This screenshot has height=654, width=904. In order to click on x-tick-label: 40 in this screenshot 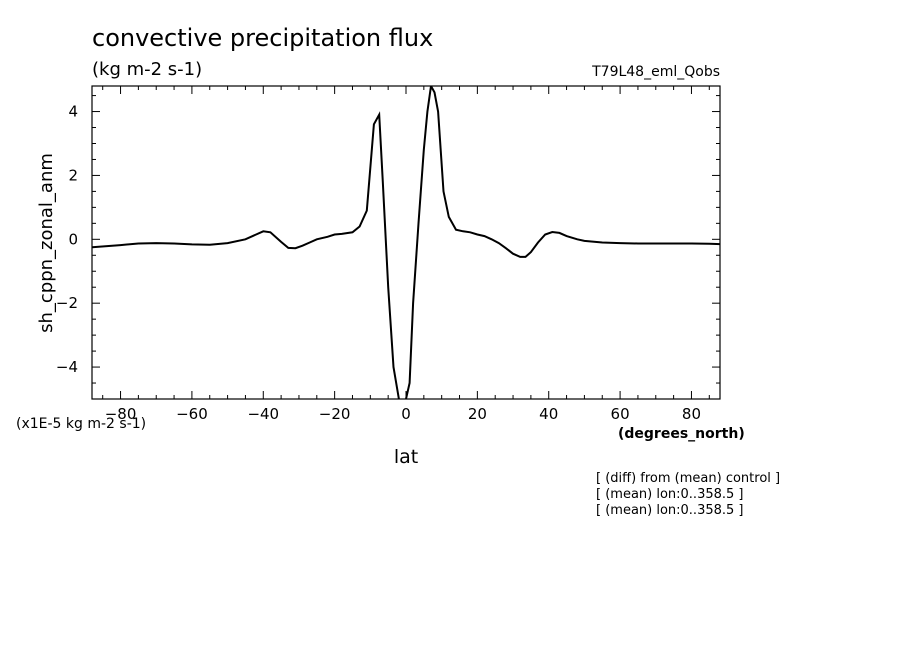, I will do `click(548, 414)`.